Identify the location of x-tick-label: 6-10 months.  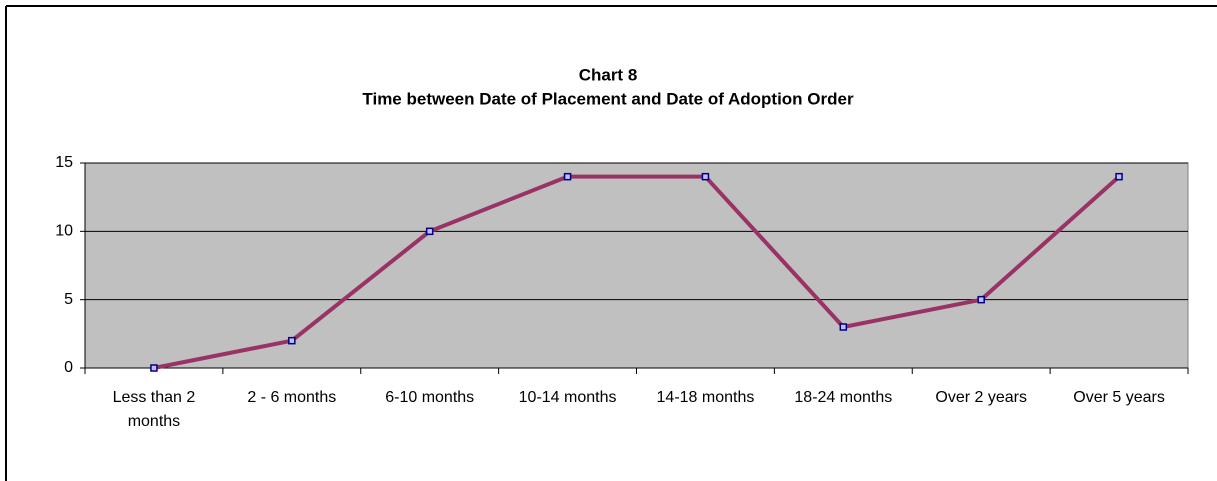
(430, 397).